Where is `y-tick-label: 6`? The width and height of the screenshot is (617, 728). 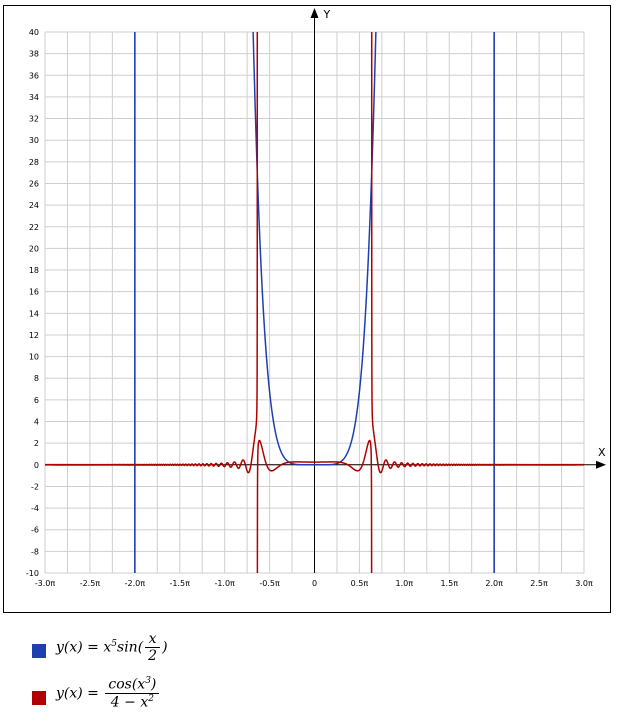
y-tick-label: 6 is located at coordinates (36, 400).